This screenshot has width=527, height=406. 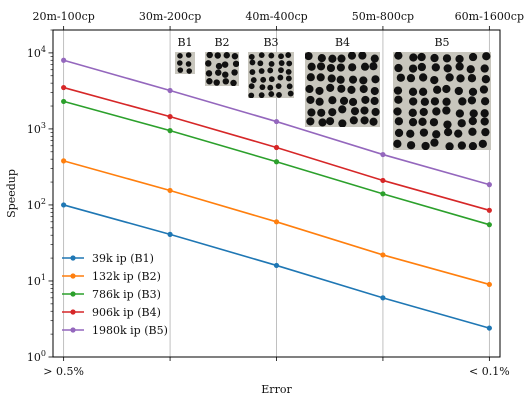 What do you see at coordinates (123, 258) in the screenshot?
I see `legend-label-0: 39k ip (B1)` at bounding box center [123, 258].